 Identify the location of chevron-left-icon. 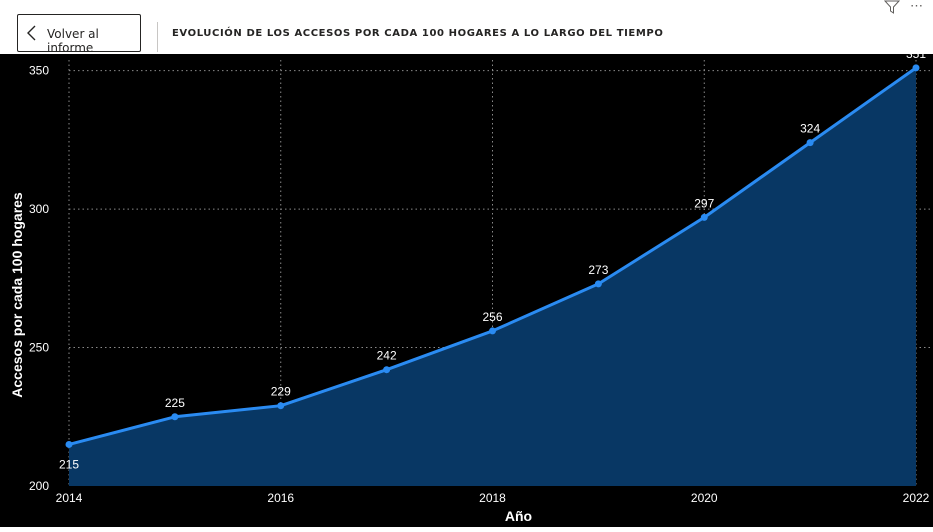
(31, 33).